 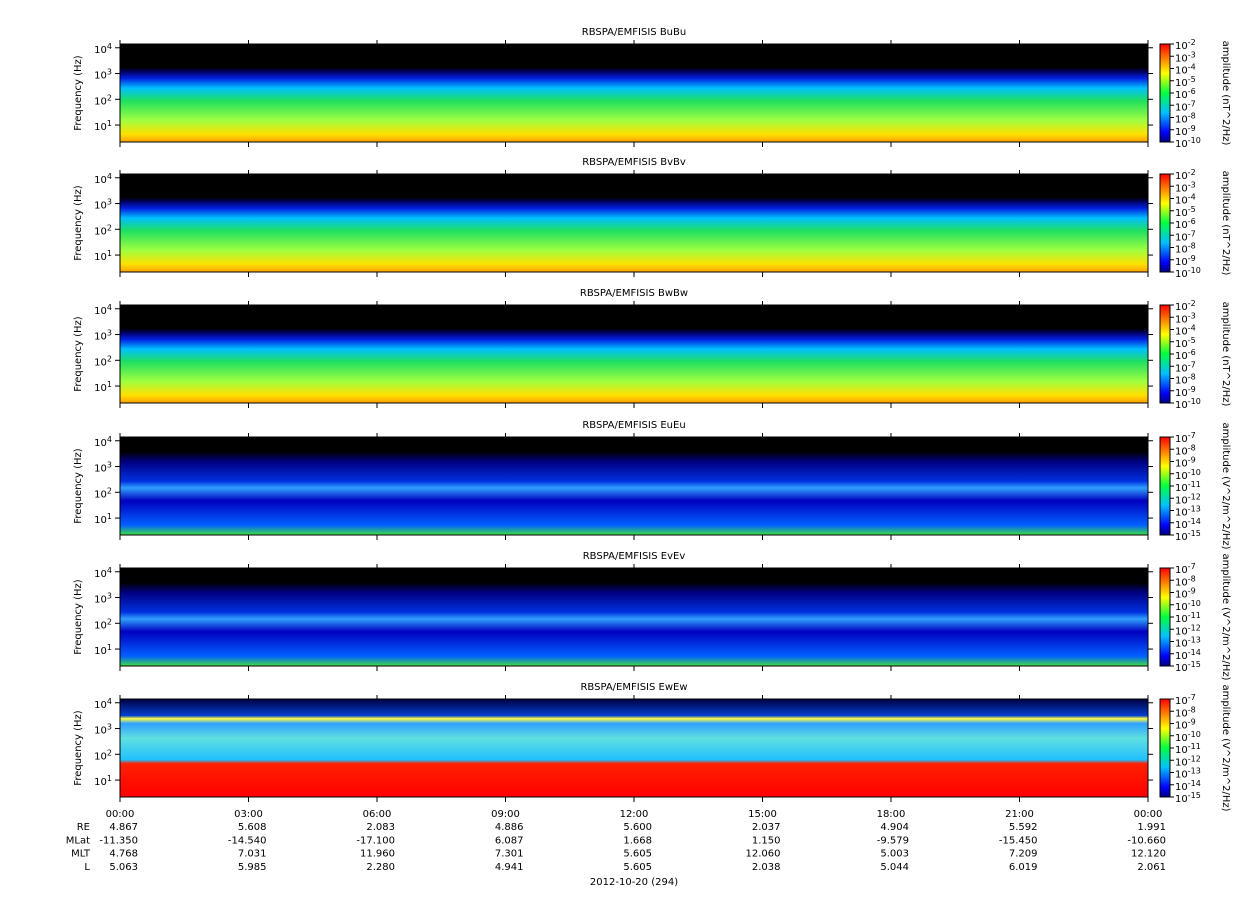 What do you see at coordinates (891, 814) in the screenshot?
I see `x-tick-label: 18:00` at bounding box center [891, 814].